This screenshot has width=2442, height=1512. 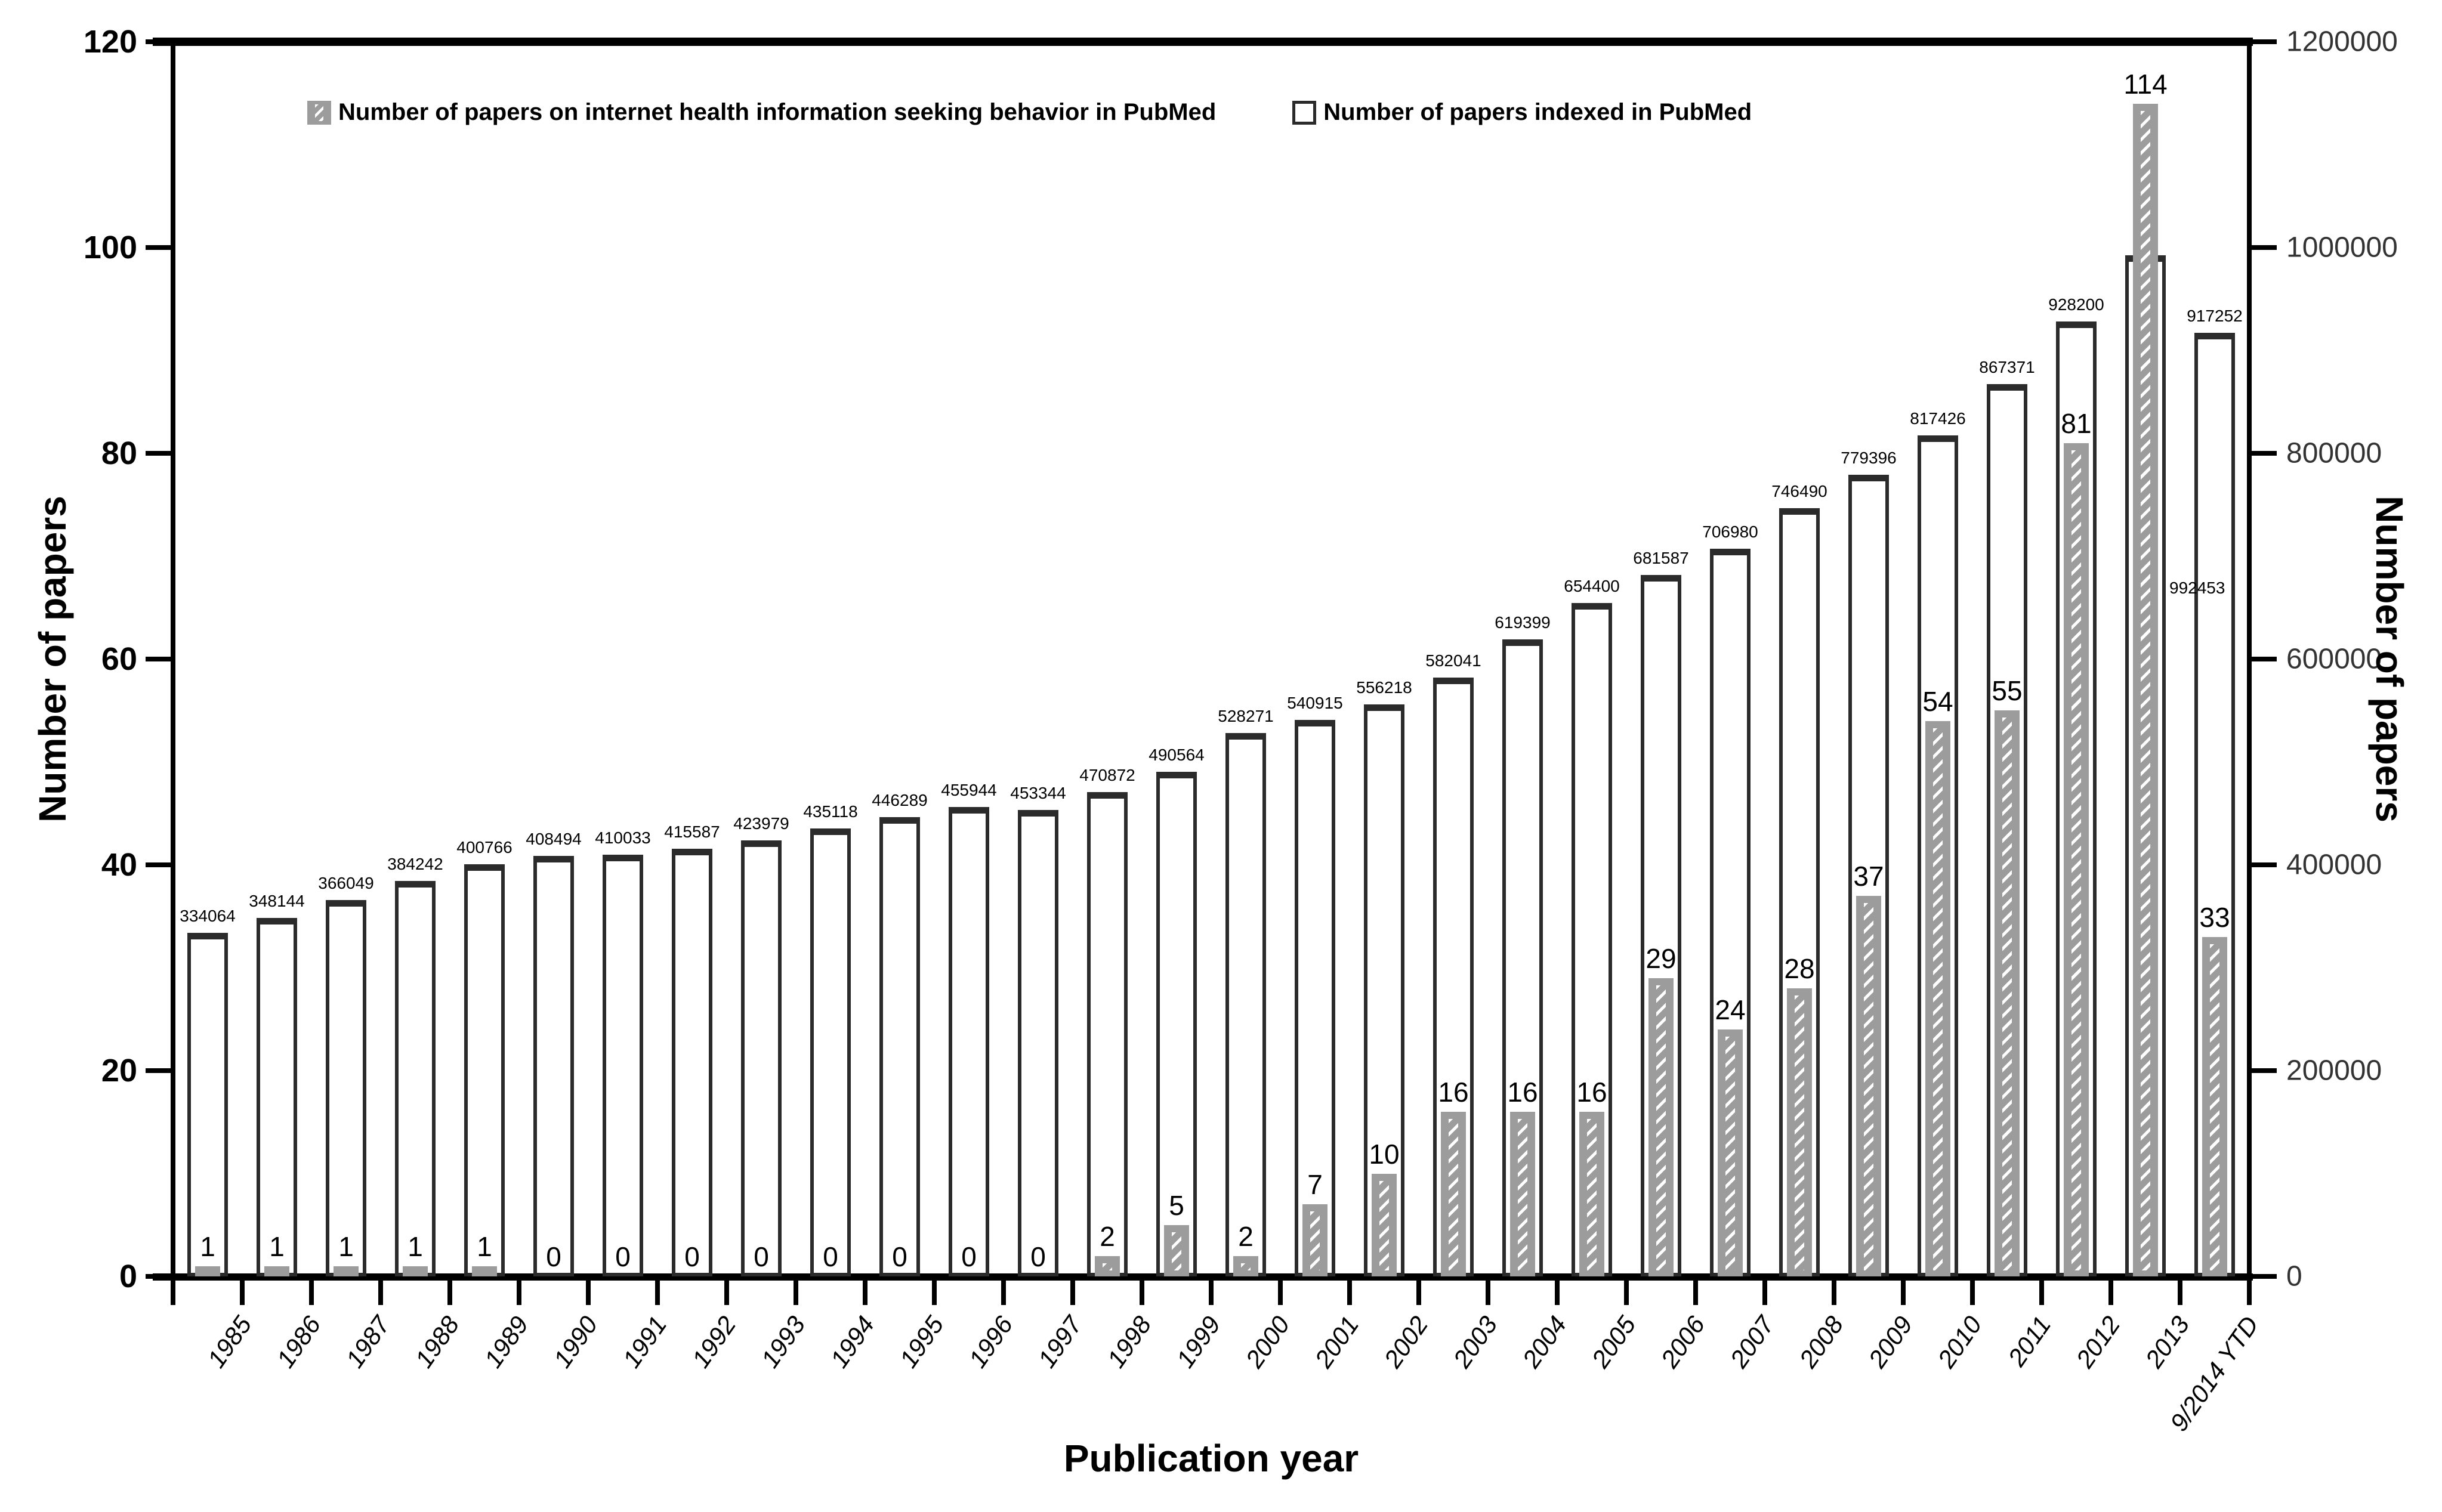 I want to click on indexed-papers-value-label: 435118, so click(x=830, y=811).